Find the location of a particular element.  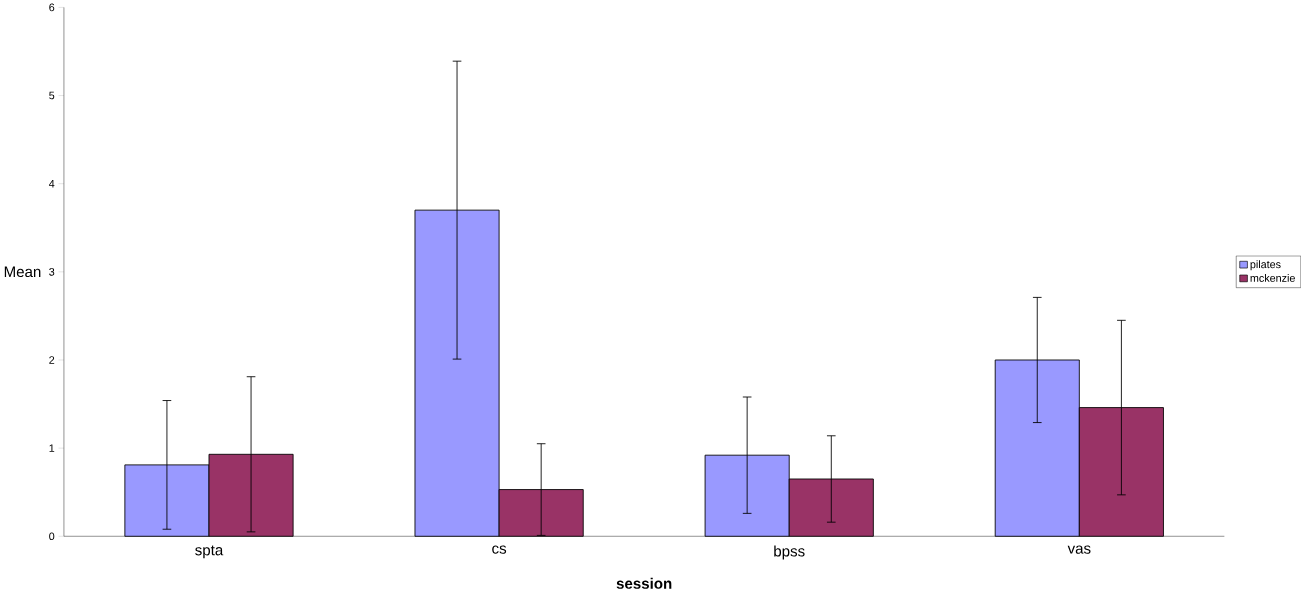

legend-label: pilates is located at coordinates (1265, 265).